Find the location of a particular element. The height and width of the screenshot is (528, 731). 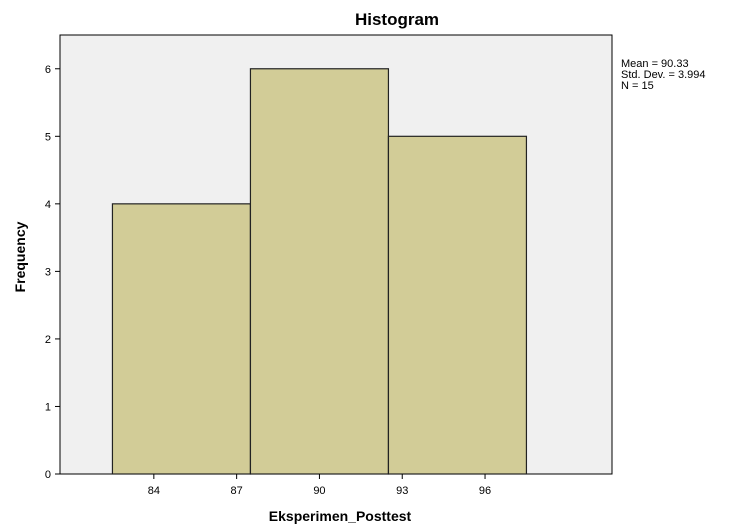

x-axis: 84 87 90 93 96 is located at coordinates (319, 485).